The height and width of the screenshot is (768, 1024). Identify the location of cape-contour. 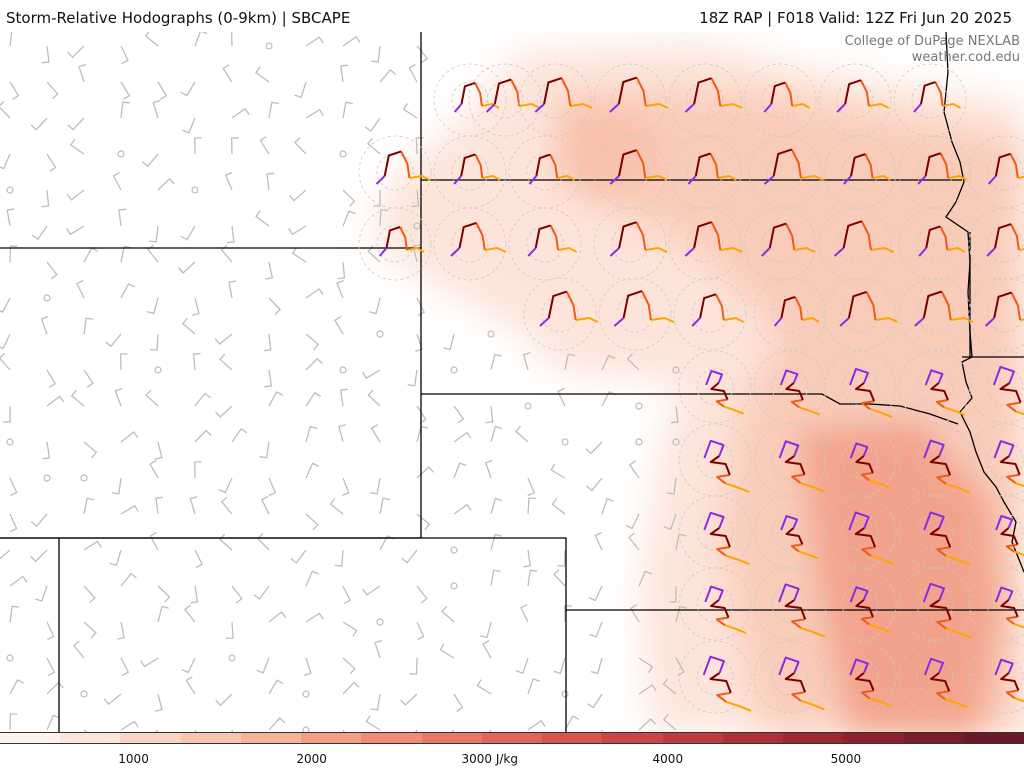
(900, 577).